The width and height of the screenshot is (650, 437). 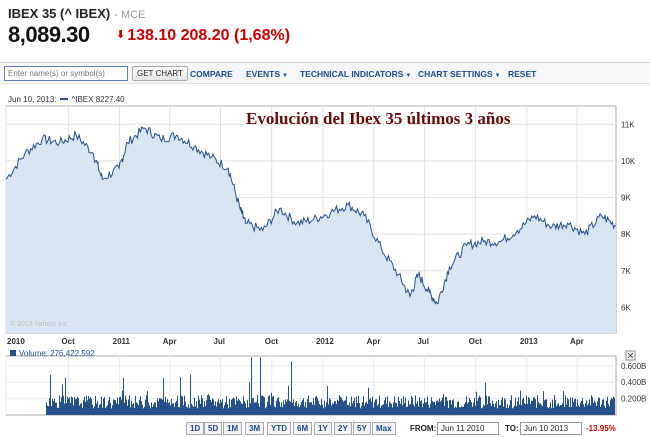 I want to click on range-button-3m: 3M, so click(x=255, y=428).